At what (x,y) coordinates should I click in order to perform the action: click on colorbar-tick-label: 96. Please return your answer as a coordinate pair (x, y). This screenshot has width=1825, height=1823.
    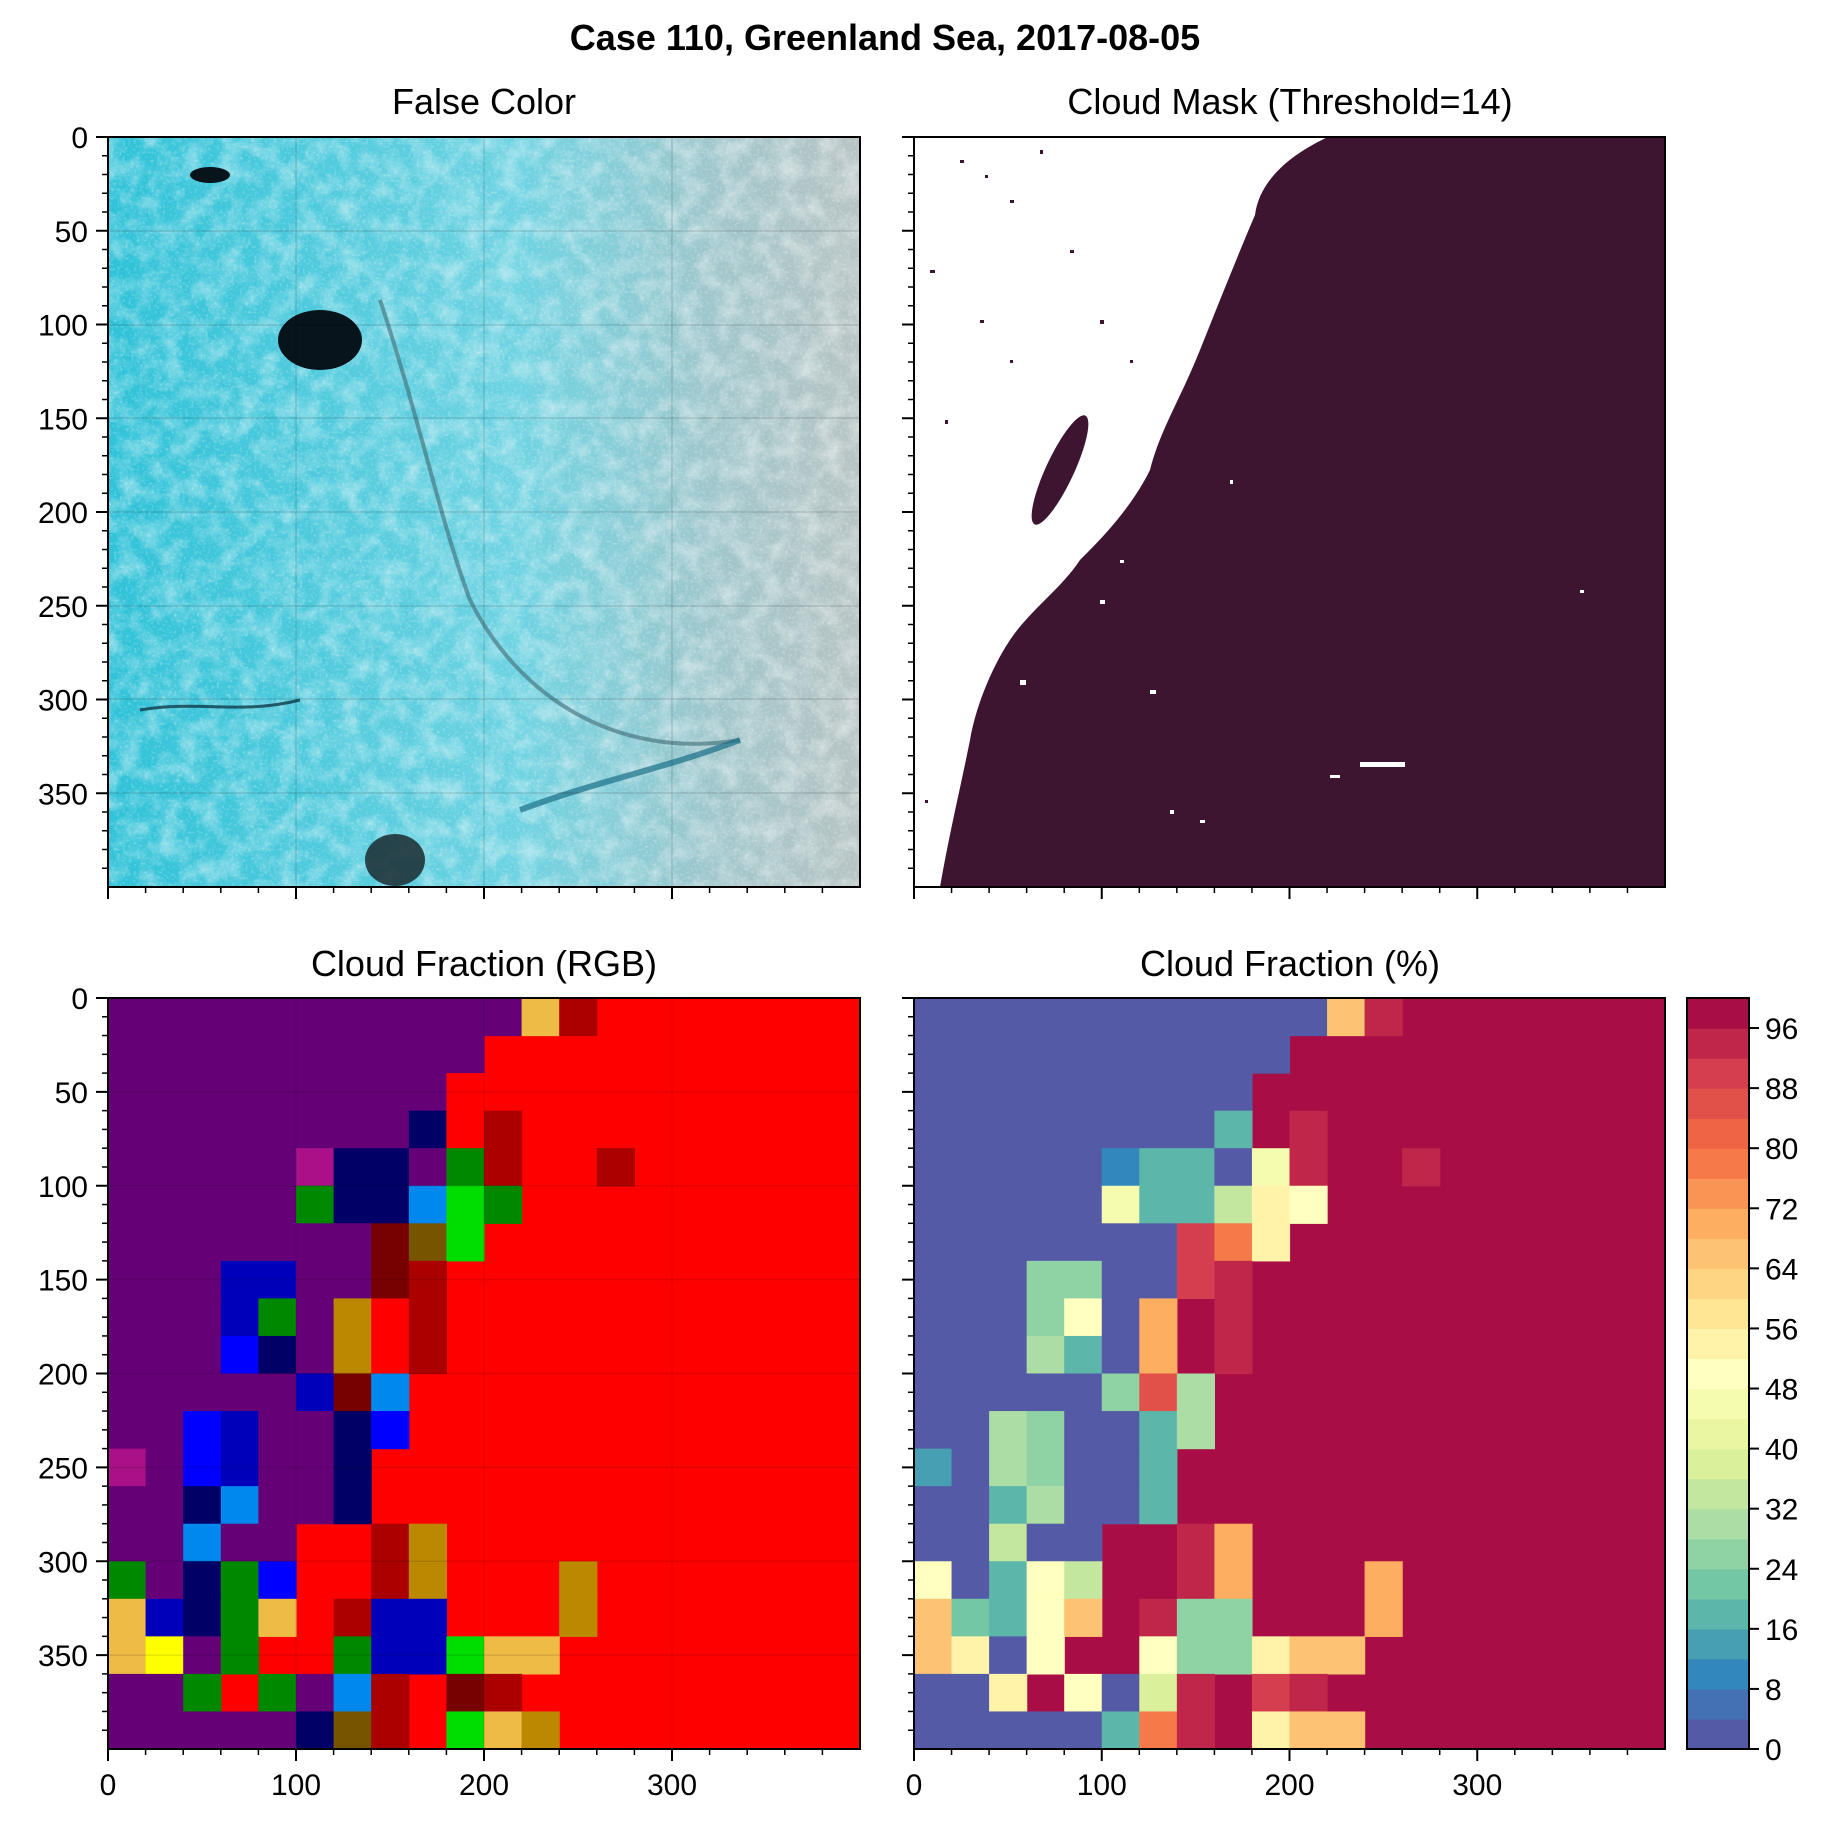
    Looking at the image, I should click on (1781, 1029).